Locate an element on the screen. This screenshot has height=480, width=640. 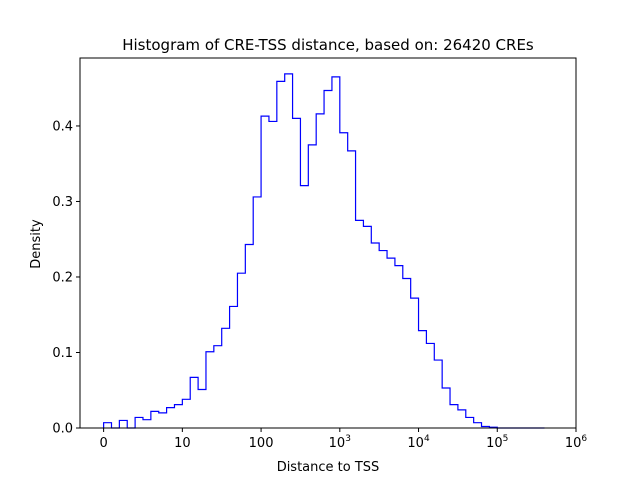
x-tick-label: 10 is located at coordinates (182, 443).